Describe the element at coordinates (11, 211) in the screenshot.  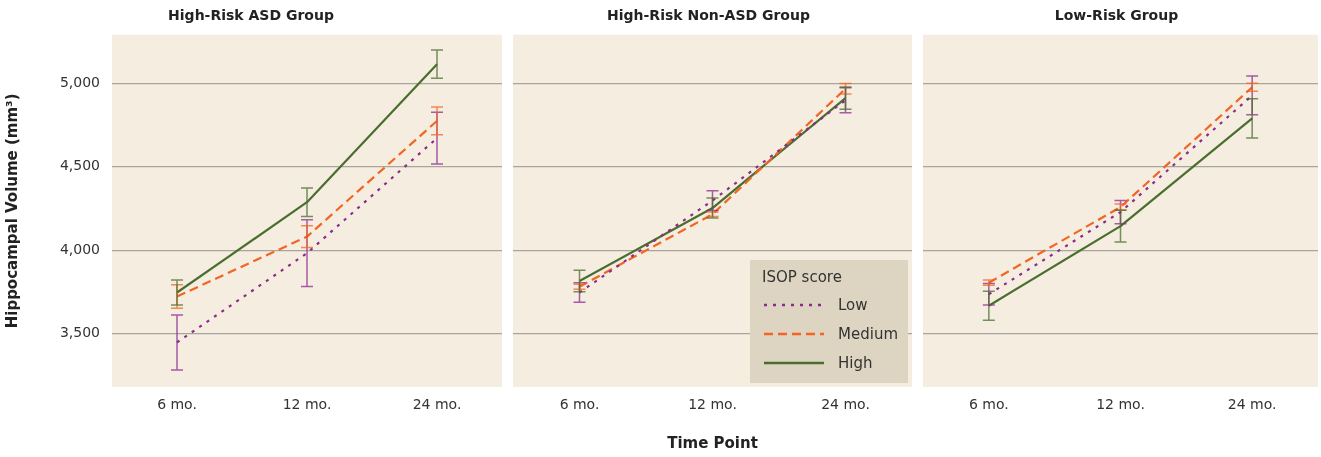
I see `y-axis-title: Hippocampal Volume (mm³)` at that location.